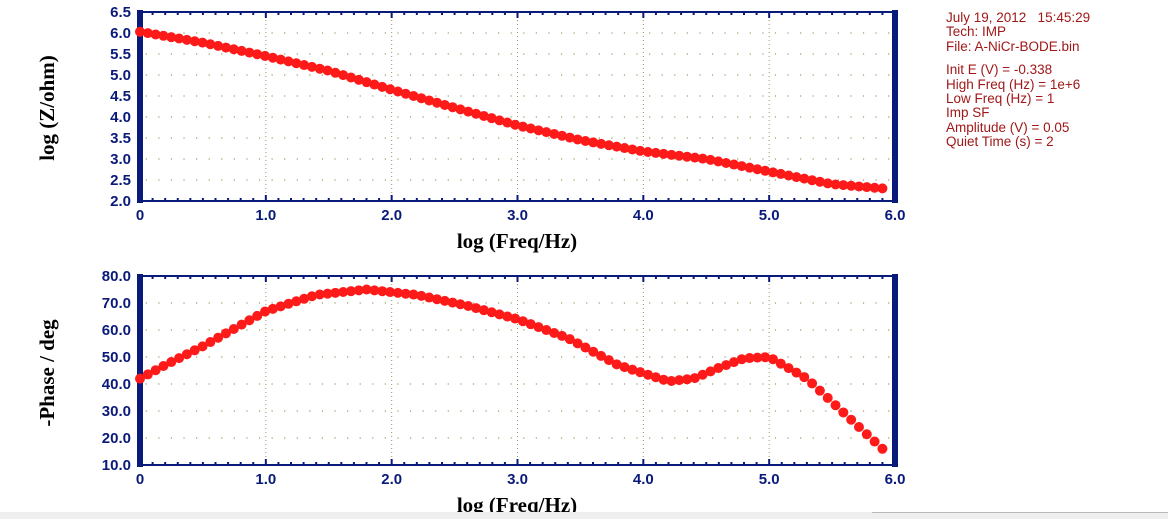 This screenshot has height=519, width=1168. I want to click on phase-y-axis-label: -Phase / deg, so click(47, 373).